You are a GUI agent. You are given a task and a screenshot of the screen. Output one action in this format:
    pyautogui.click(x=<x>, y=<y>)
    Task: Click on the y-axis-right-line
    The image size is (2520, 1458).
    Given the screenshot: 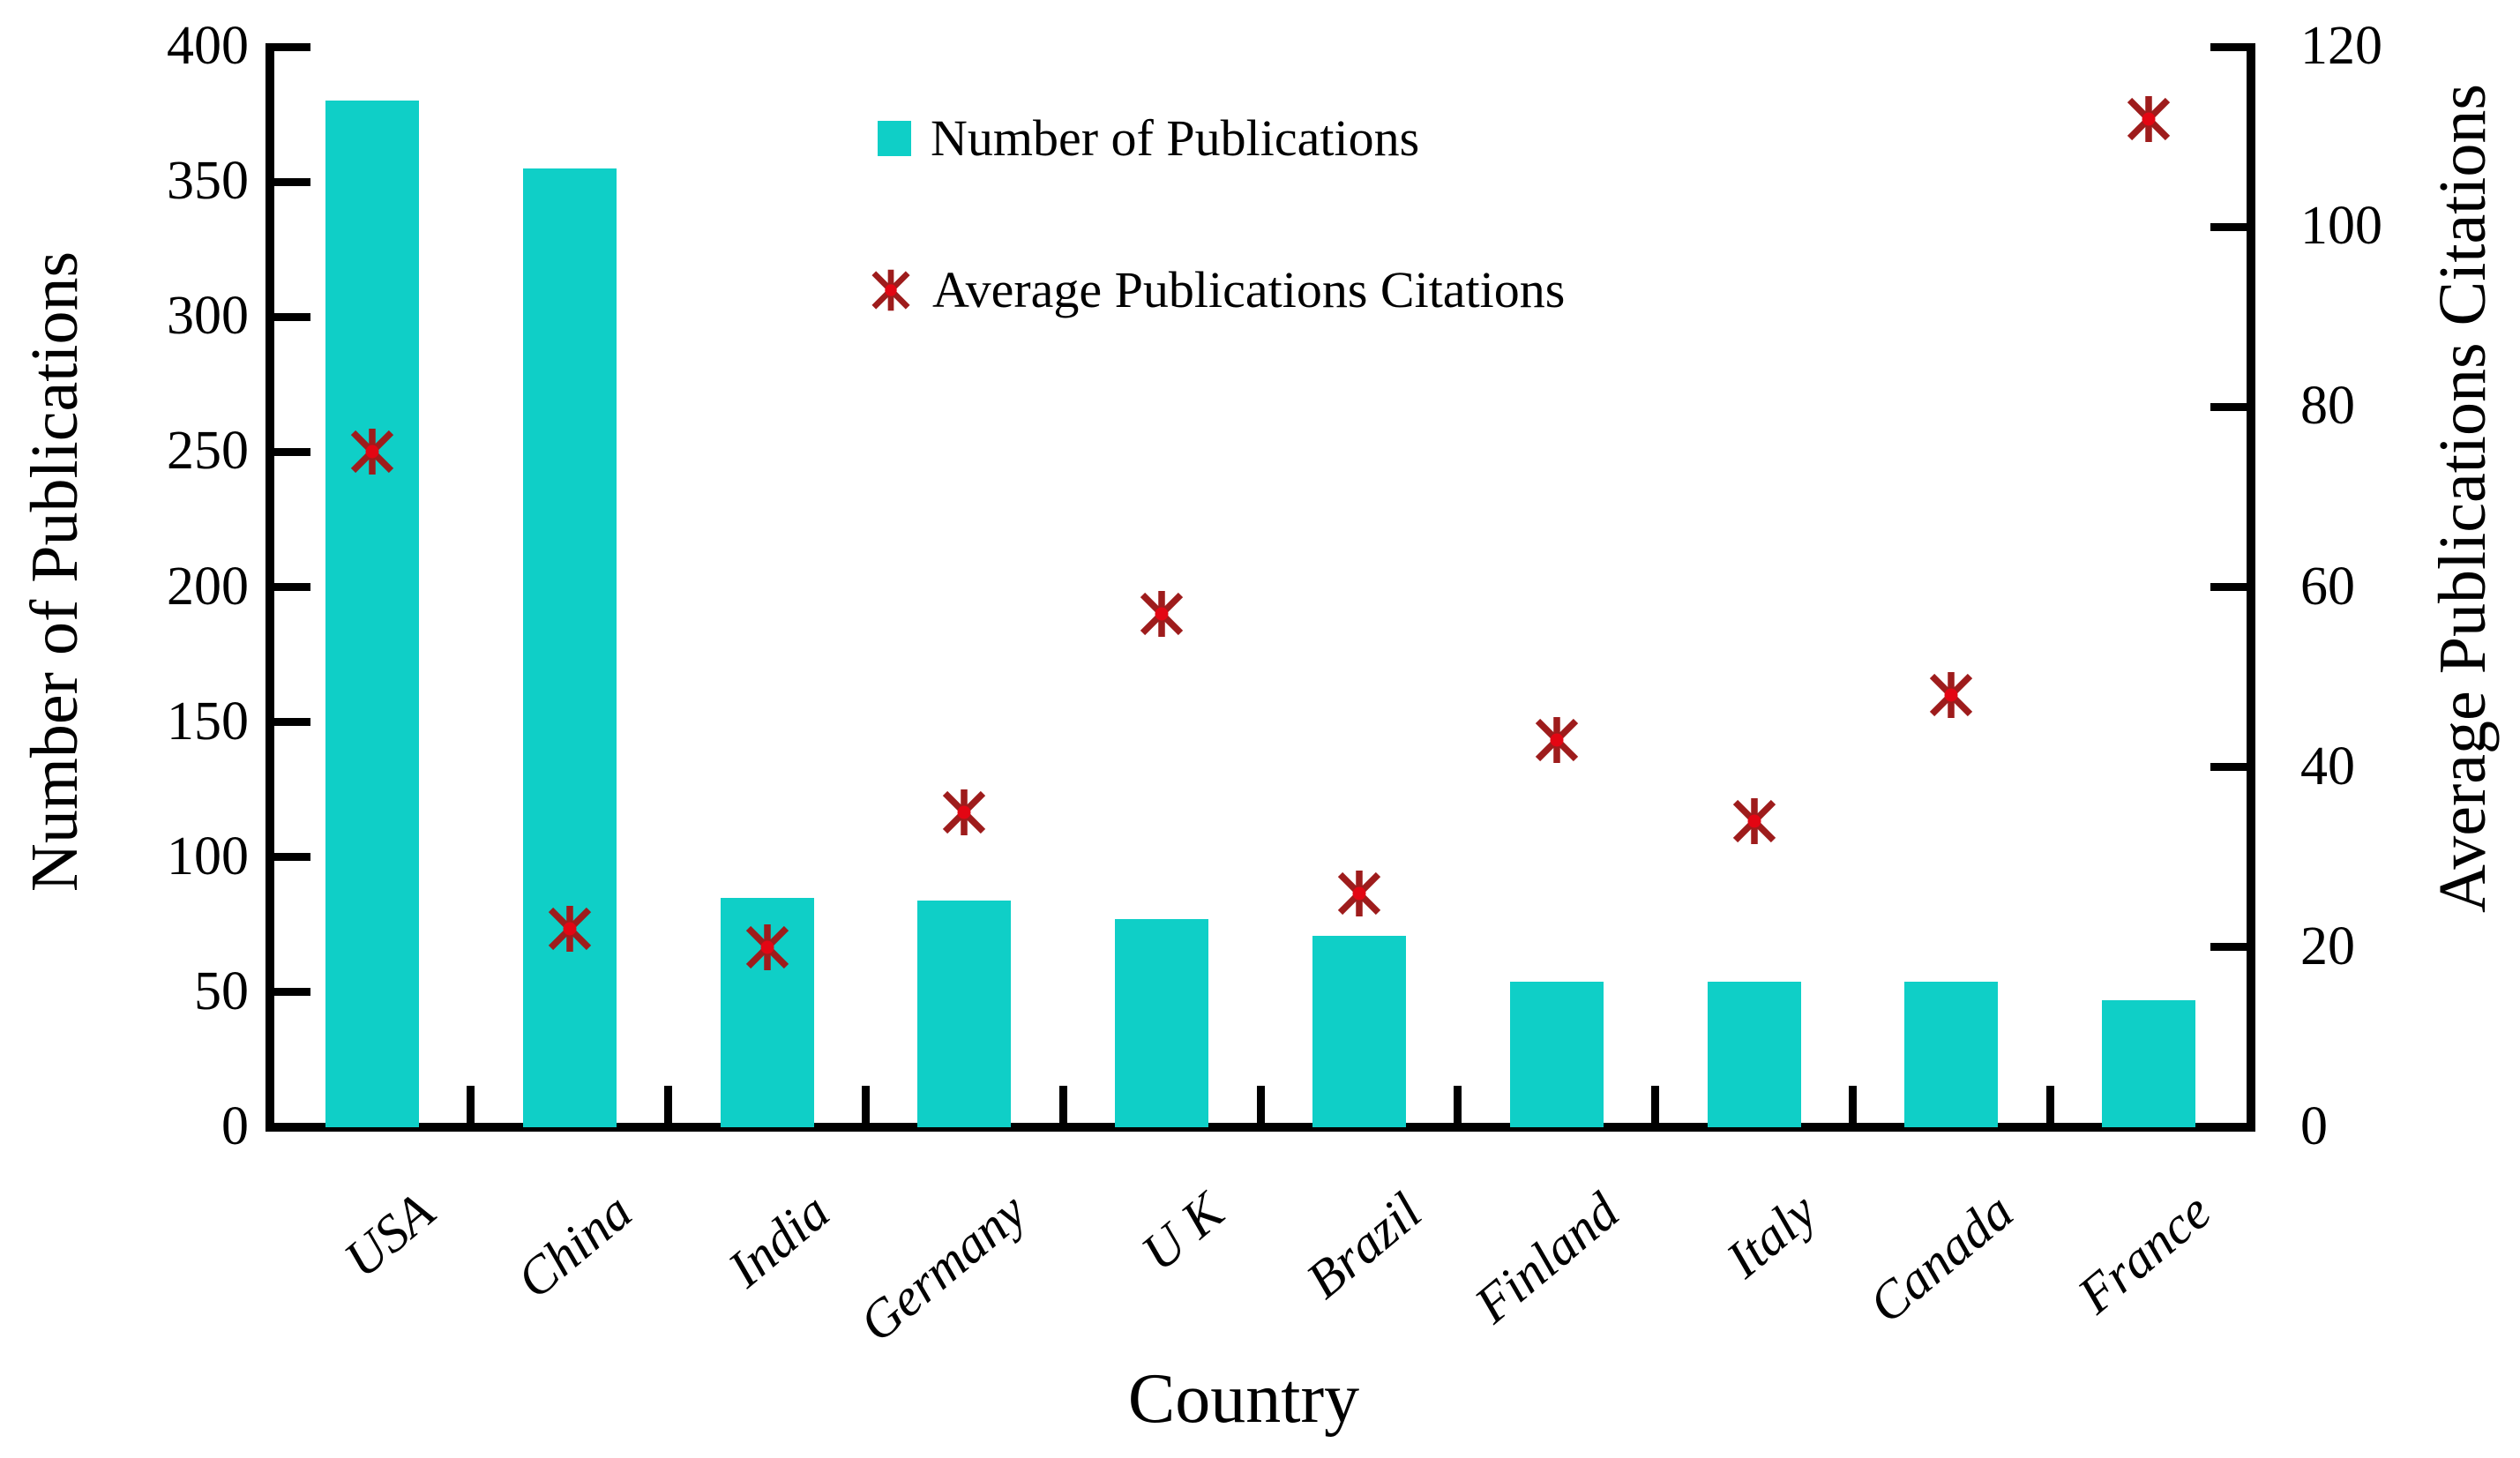 What is the action you would take?
    pyautogui.click(x=2251, y=587)
    